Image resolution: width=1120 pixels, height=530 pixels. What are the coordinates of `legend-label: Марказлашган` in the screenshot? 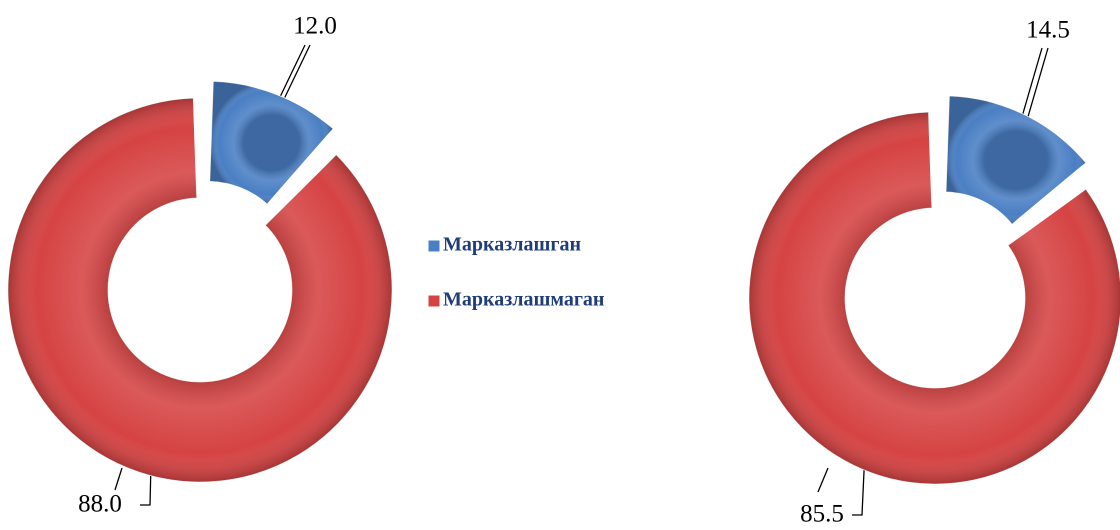 It's located at (512, 245).